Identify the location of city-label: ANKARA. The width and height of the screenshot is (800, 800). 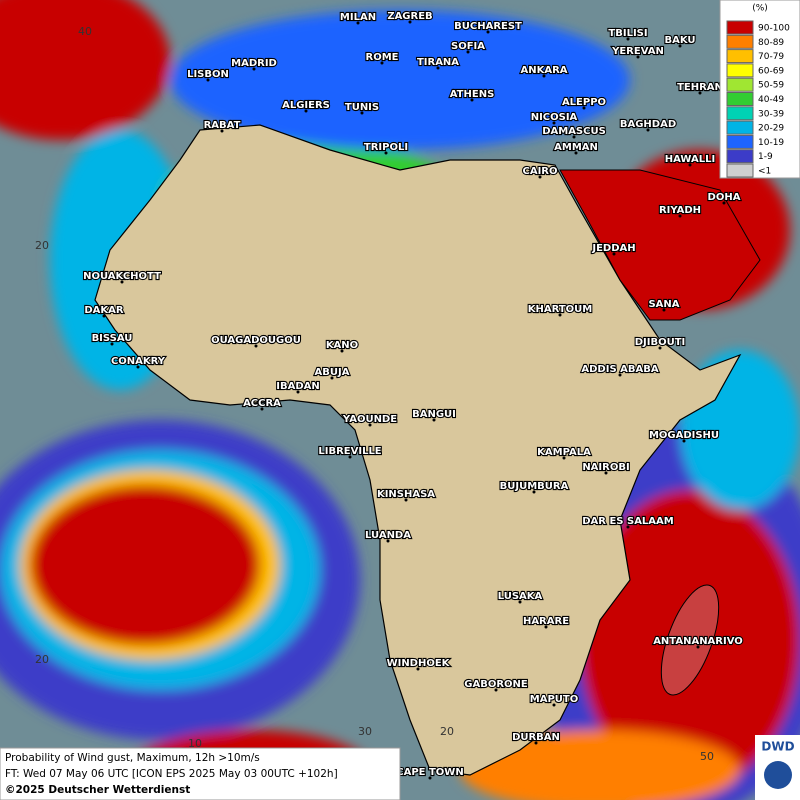
(543, 70).